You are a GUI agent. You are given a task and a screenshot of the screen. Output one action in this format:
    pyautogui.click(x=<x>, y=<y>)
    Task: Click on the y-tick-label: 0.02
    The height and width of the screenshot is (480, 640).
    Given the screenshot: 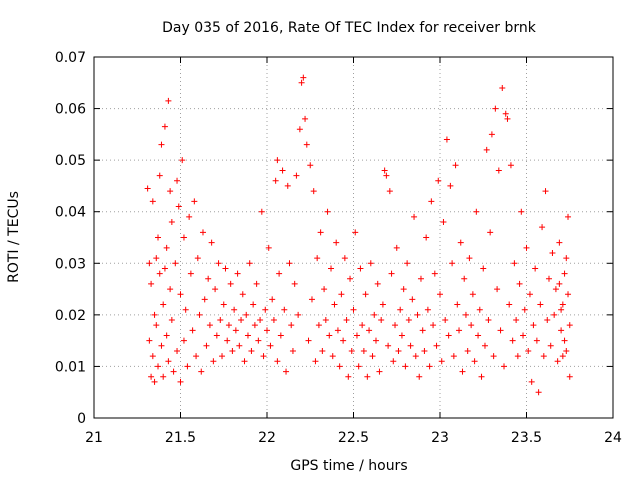 What is the action you would take?
    pyautogui.click(x=70, y=316)
    